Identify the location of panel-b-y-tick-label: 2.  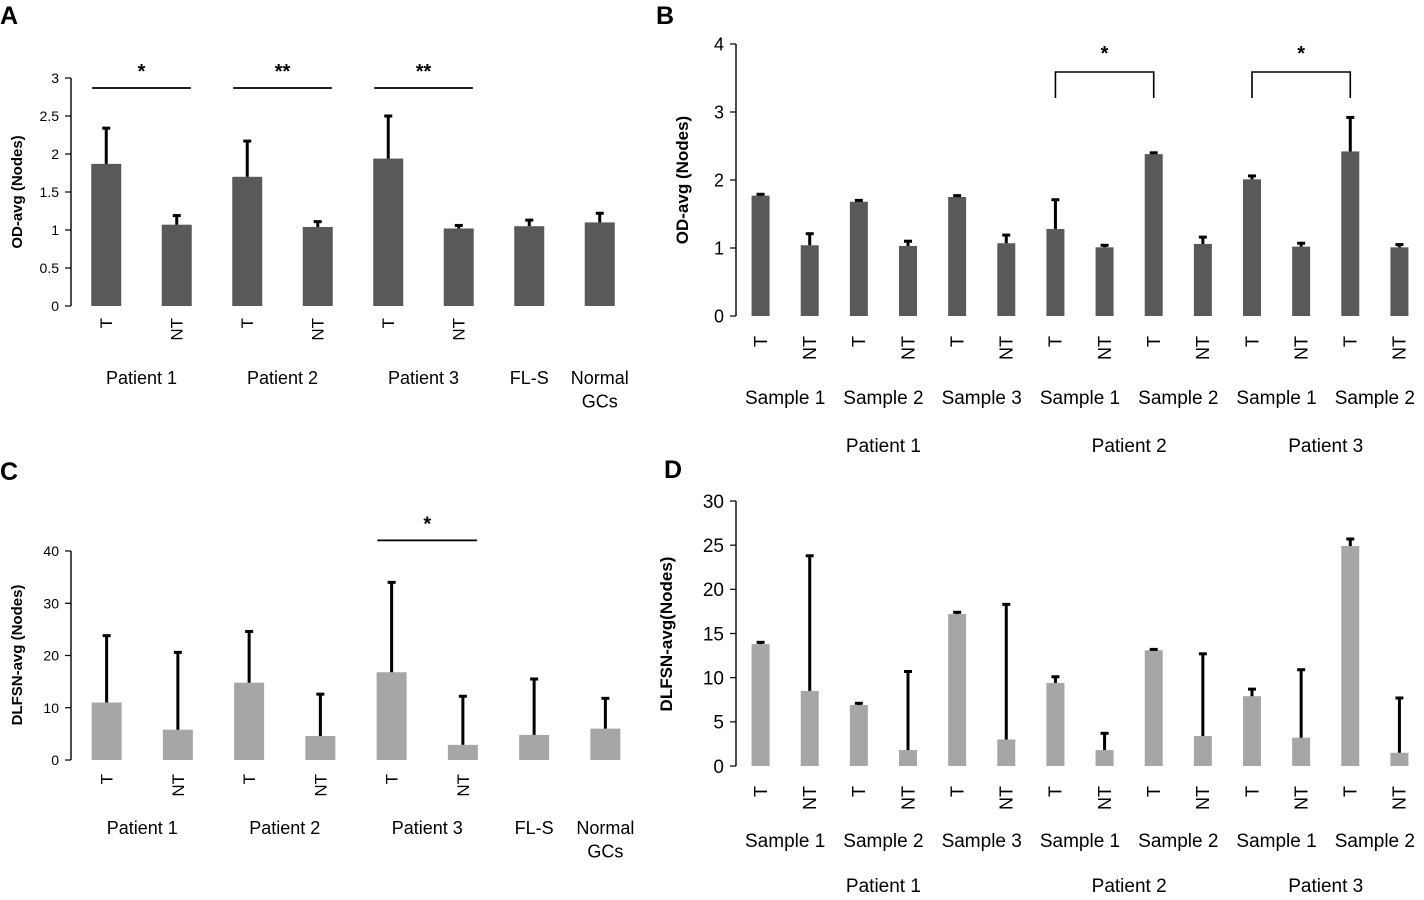
(719, 180).